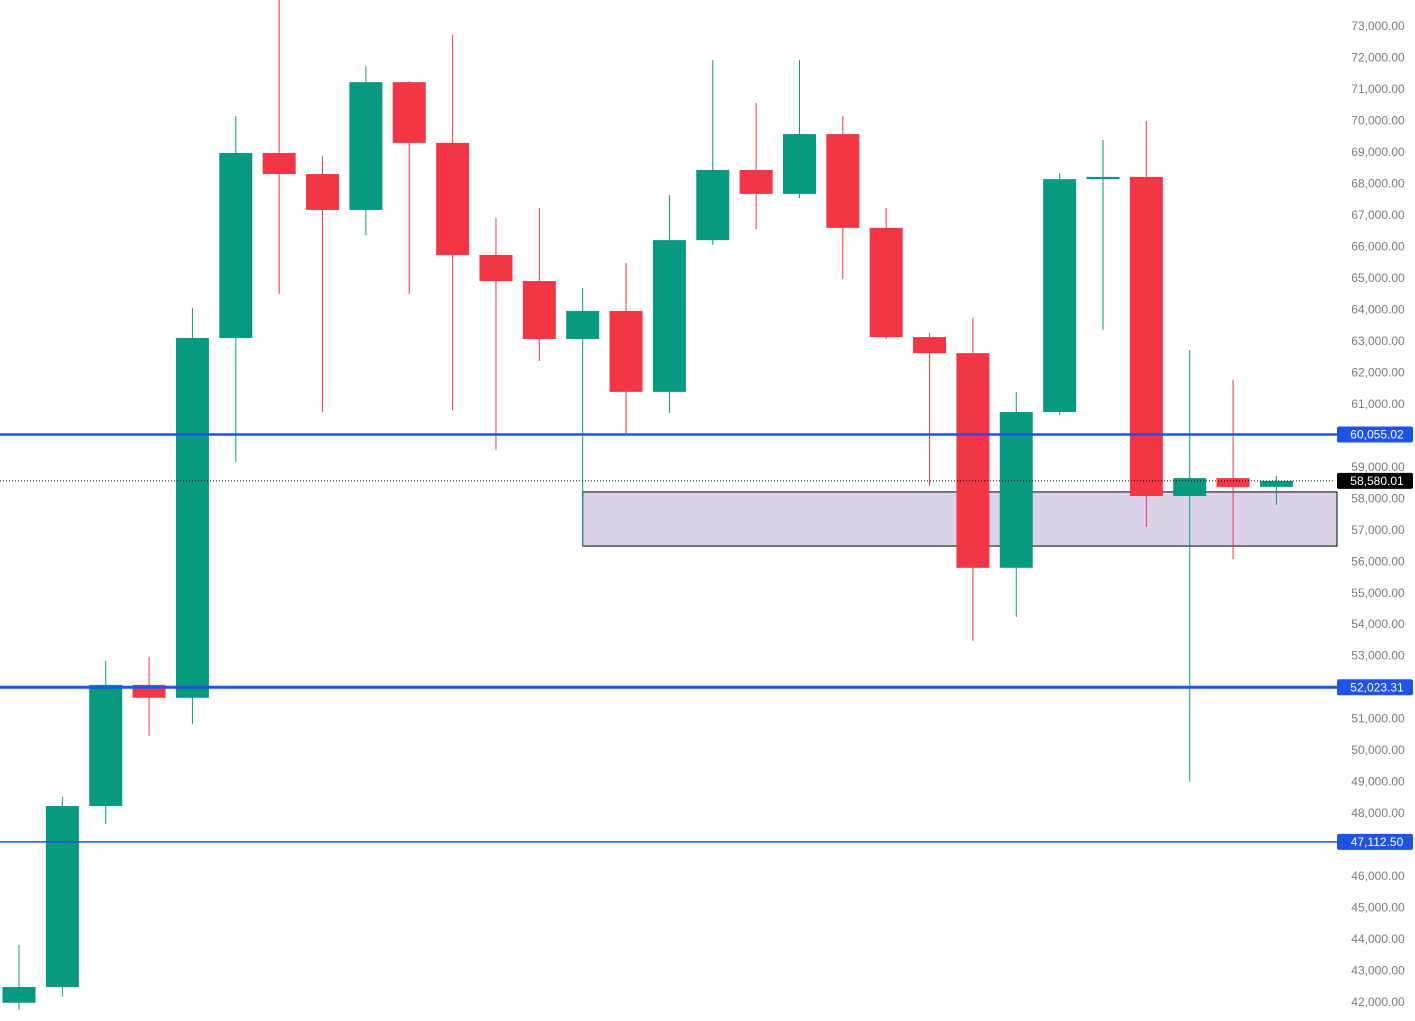 Image resolution: width=1415 pixels, height=1021 pixels. What do you see at coordinates (1378, 656) in the screenshot?
I see `y-tick-label: 53,000.00` at bounding box center [1378, 656].